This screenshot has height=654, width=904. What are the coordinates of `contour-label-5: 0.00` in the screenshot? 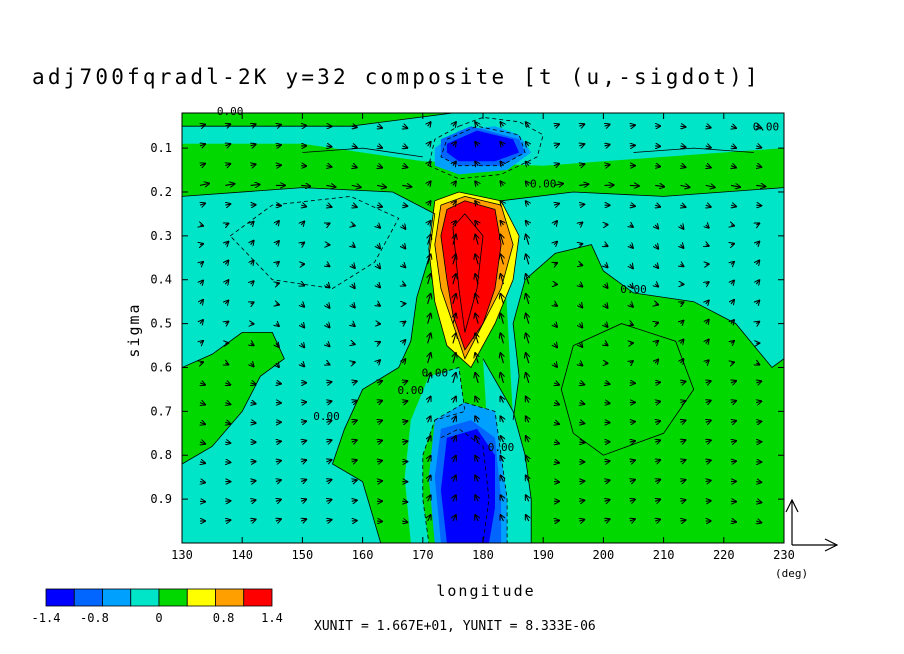 It's located at (411, 390).